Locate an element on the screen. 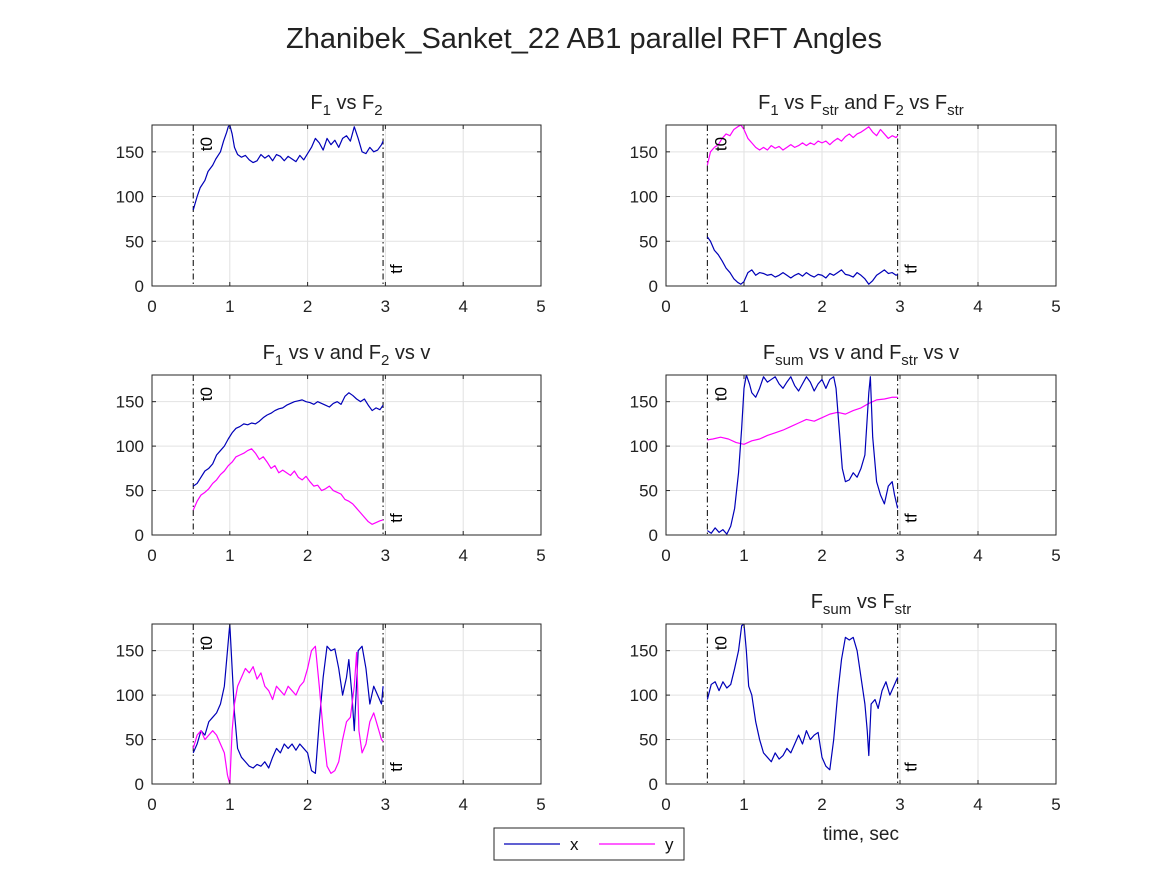 Image resolution: width=1167 pixels, height=875 pixels. legend-label-x: x is located at coordinates (574, 844).